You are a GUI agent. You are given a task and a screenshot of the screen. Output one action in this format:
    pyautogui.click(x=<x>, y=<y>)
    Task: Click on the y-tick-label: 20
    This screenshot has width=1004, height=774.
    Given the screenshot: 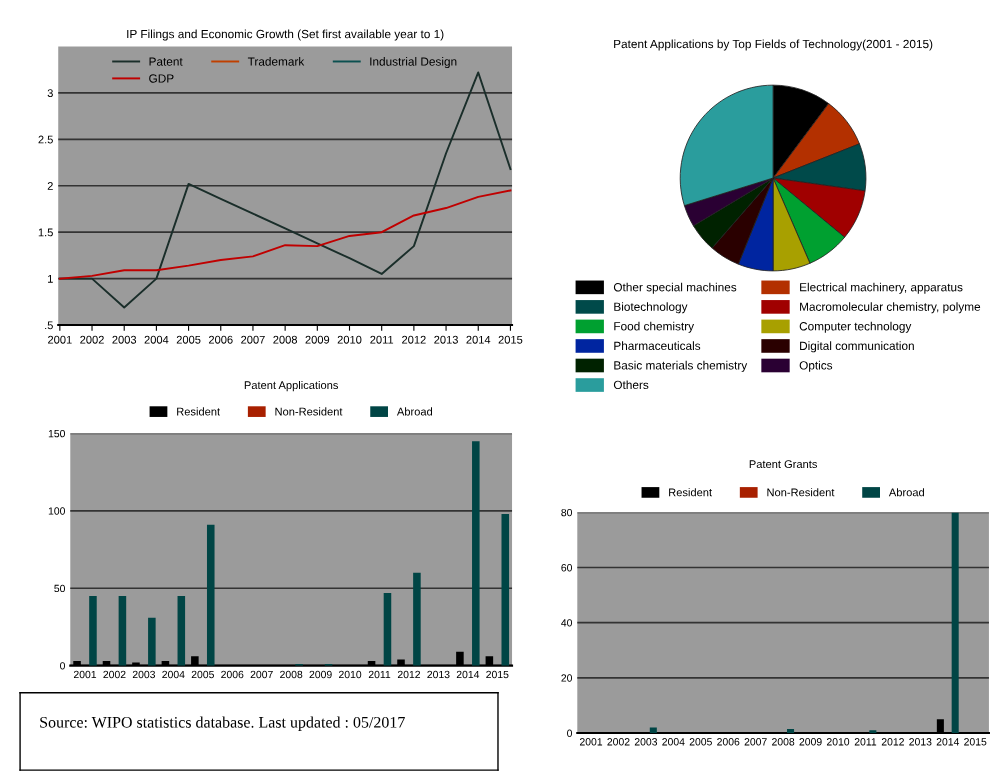 What is the action you would take?
    pyautogui.click(x=567, y=678)
    